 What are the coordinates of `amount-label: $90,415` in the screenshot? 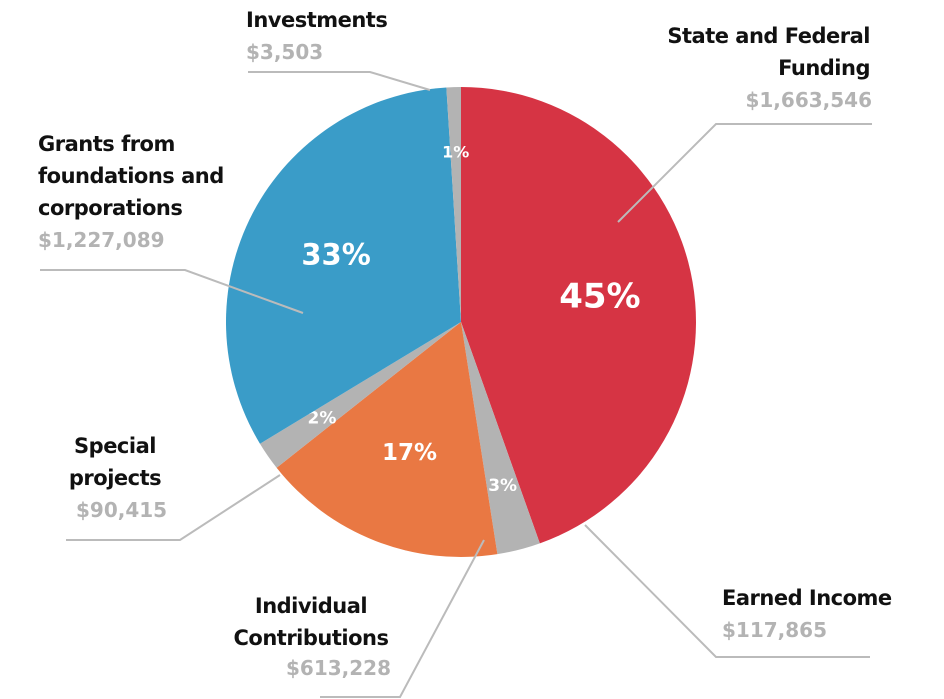 It's located at (122, 510).